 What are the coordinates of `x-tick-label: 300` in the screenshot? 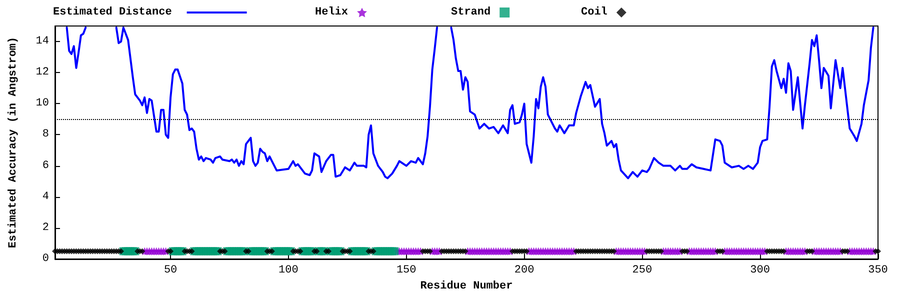 It's located at (760, 270).